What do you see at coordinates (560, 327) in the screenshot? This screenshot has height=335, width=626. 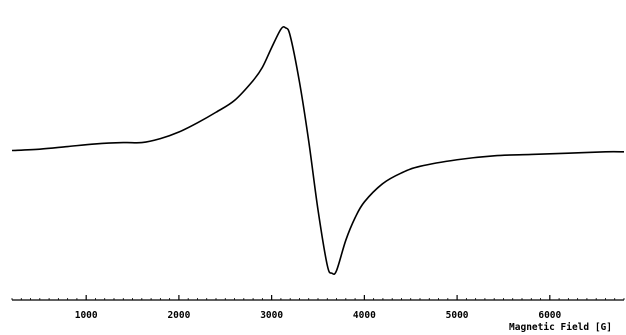 I see `x-axis-label: Magnetic Field [G]` at bounding box center [560, 327].